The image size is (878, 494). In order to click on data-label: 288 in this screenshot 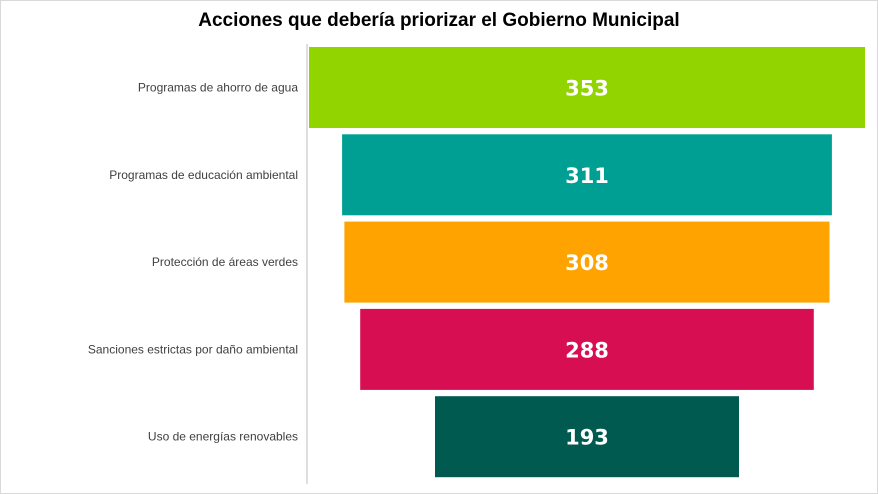, I will do `click(587, 350)`.